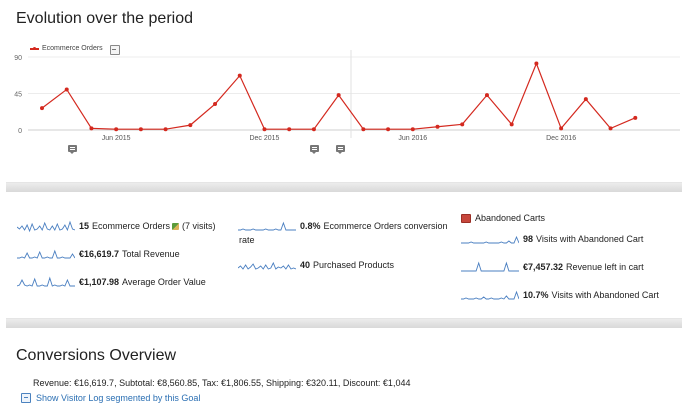  I want to click on metric-value: 15, so click(84, 226).